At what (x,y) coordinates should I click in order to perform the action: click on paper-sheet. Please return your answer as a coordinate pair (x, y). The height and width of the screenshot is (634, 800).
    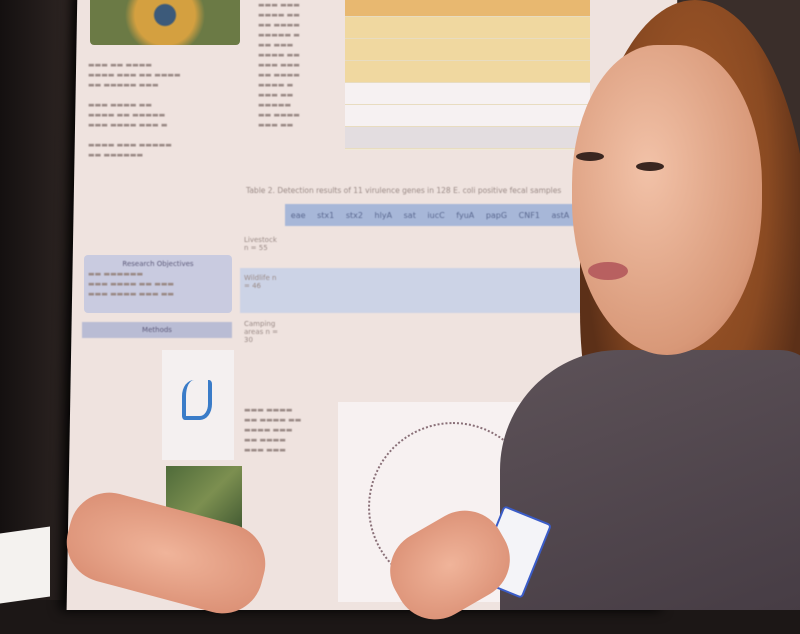
    Looking at the image, I should click on (25, 565).